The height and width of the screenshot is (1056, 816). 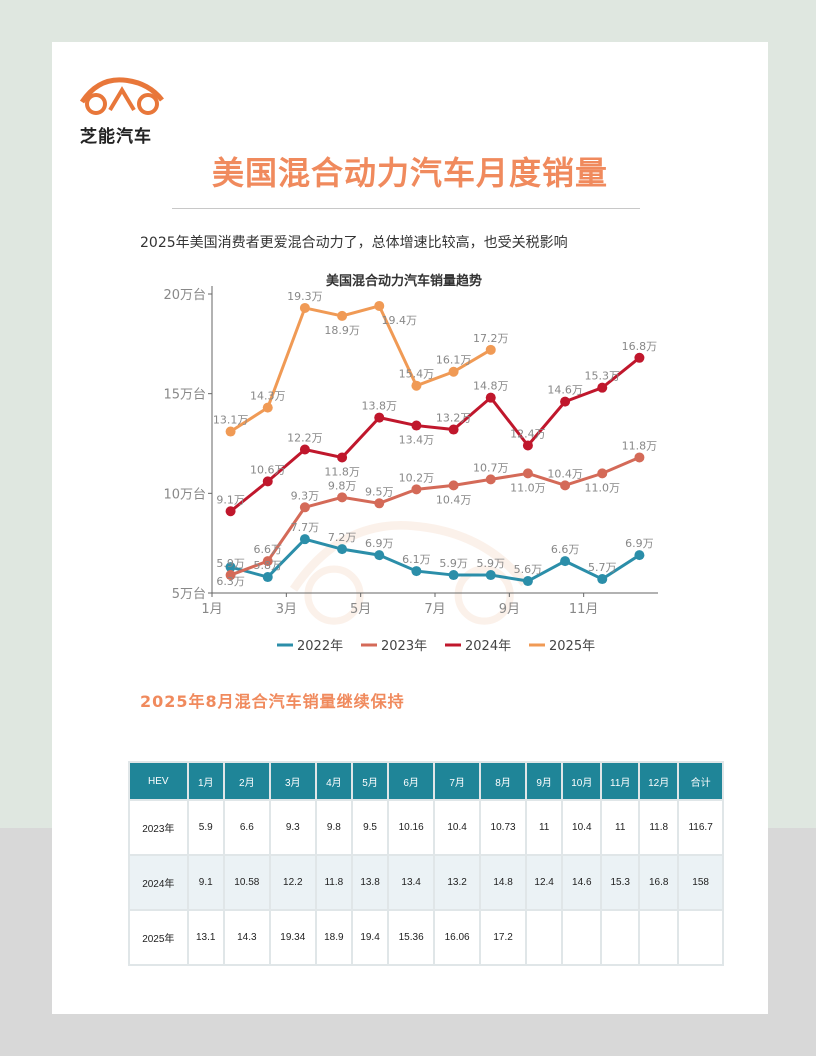 I want to click on column-header: 8月, so click(x=503, y=781).